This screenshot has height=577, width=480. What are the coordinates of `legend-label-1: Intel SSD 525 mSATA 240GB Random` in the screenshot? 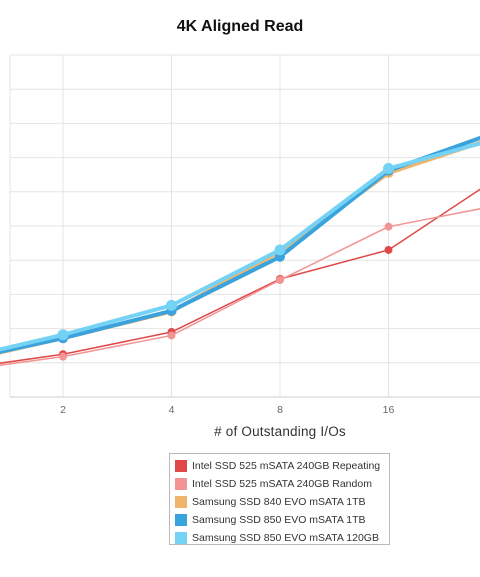 It's located at (282, 484).